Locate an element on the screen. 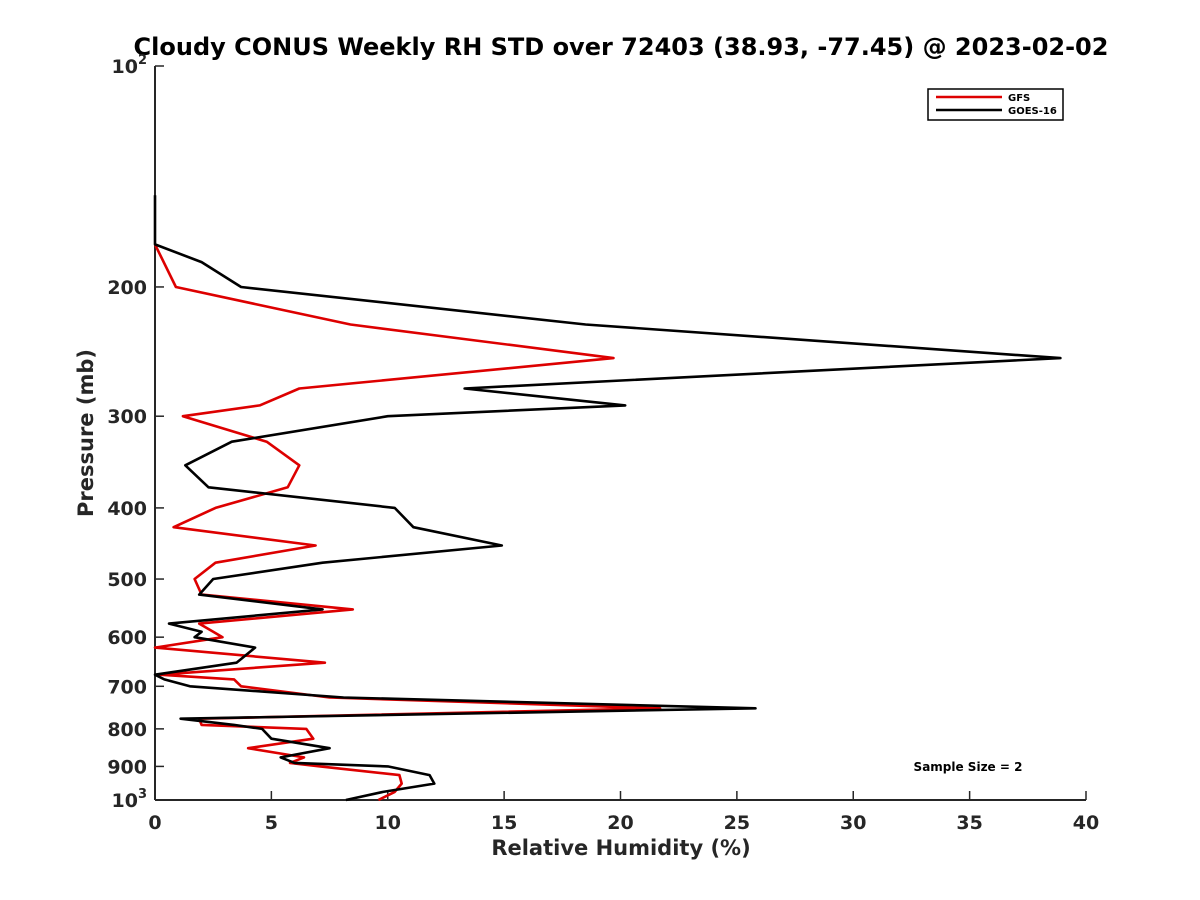 The width and height of the screenshot is (1200, 900). y-tick-label: 300 is located at coordinates (127, 417).